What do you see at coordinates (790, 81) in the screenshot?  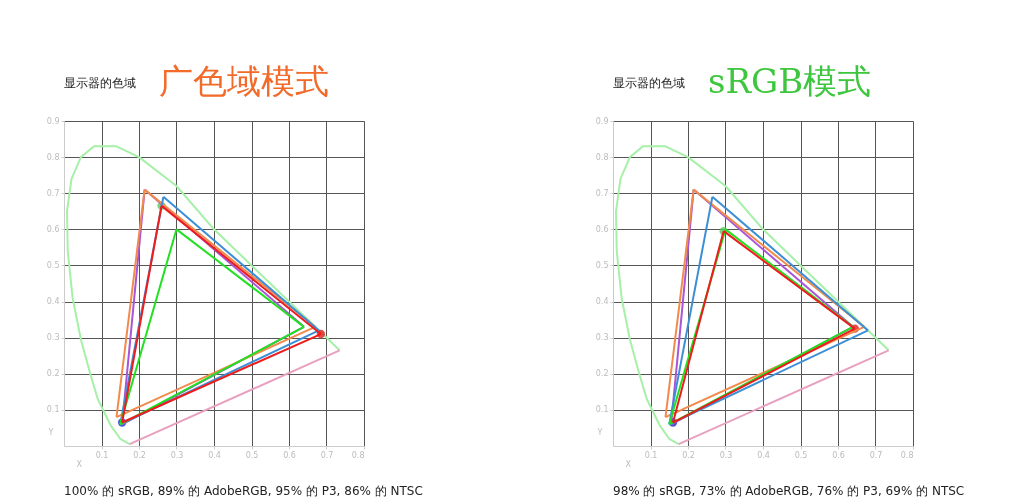 I see `chart-title: sRGB模式` at bounding box center [790, 81].